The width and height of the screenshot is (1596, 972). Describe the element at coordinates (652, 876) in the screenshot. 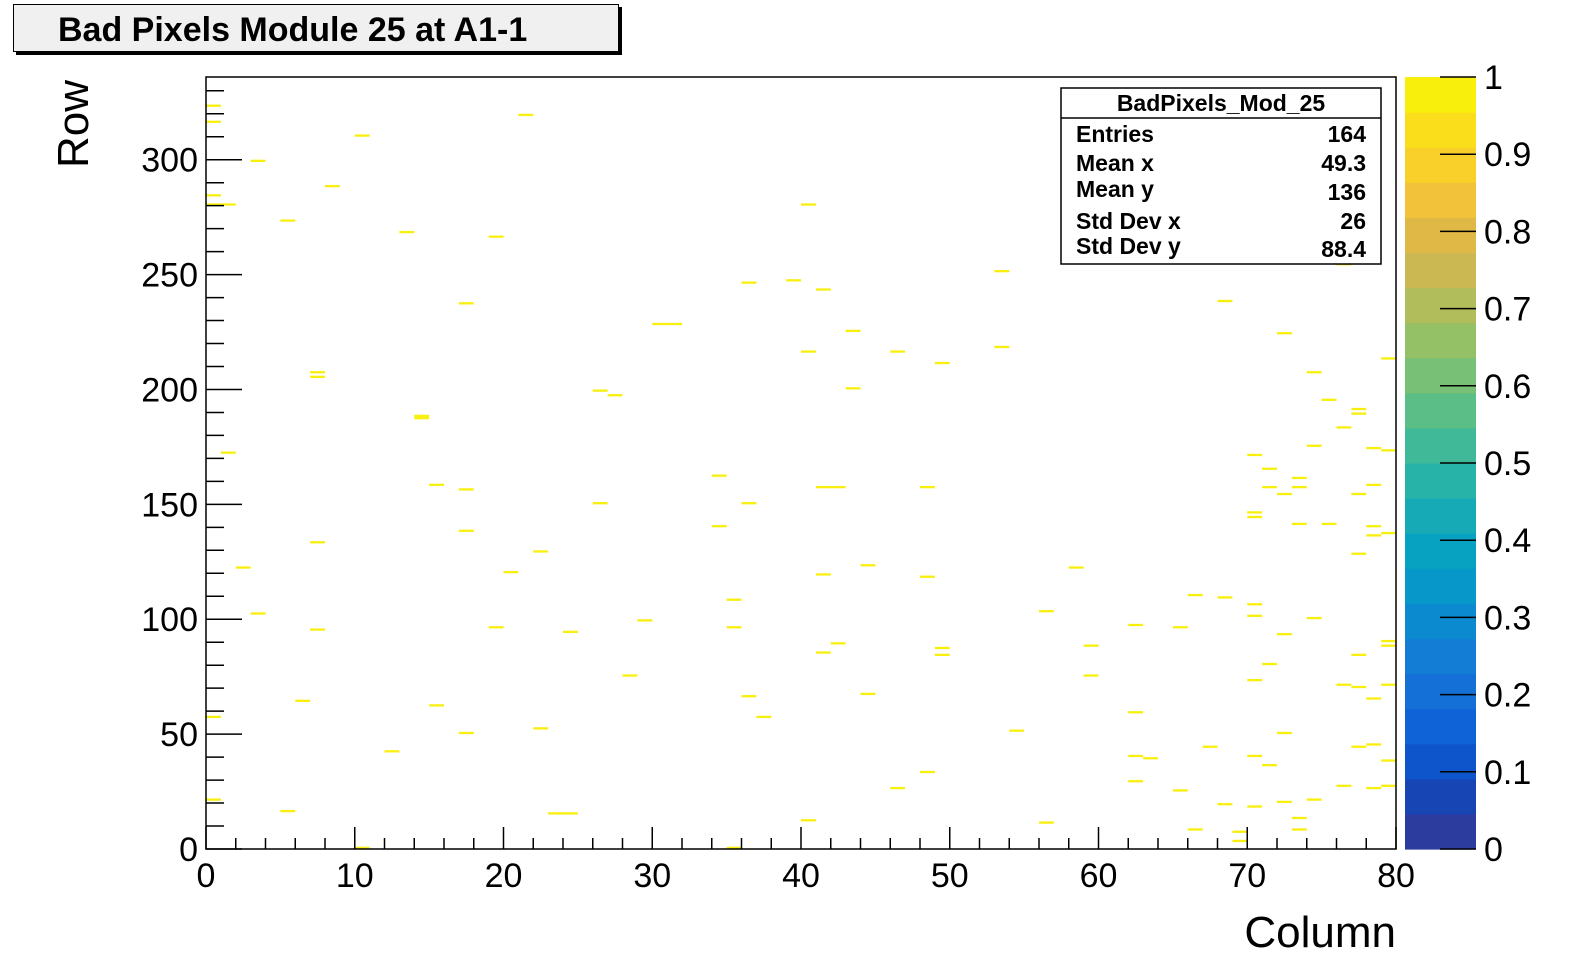

I see `x-tick-label: 30` at that location.